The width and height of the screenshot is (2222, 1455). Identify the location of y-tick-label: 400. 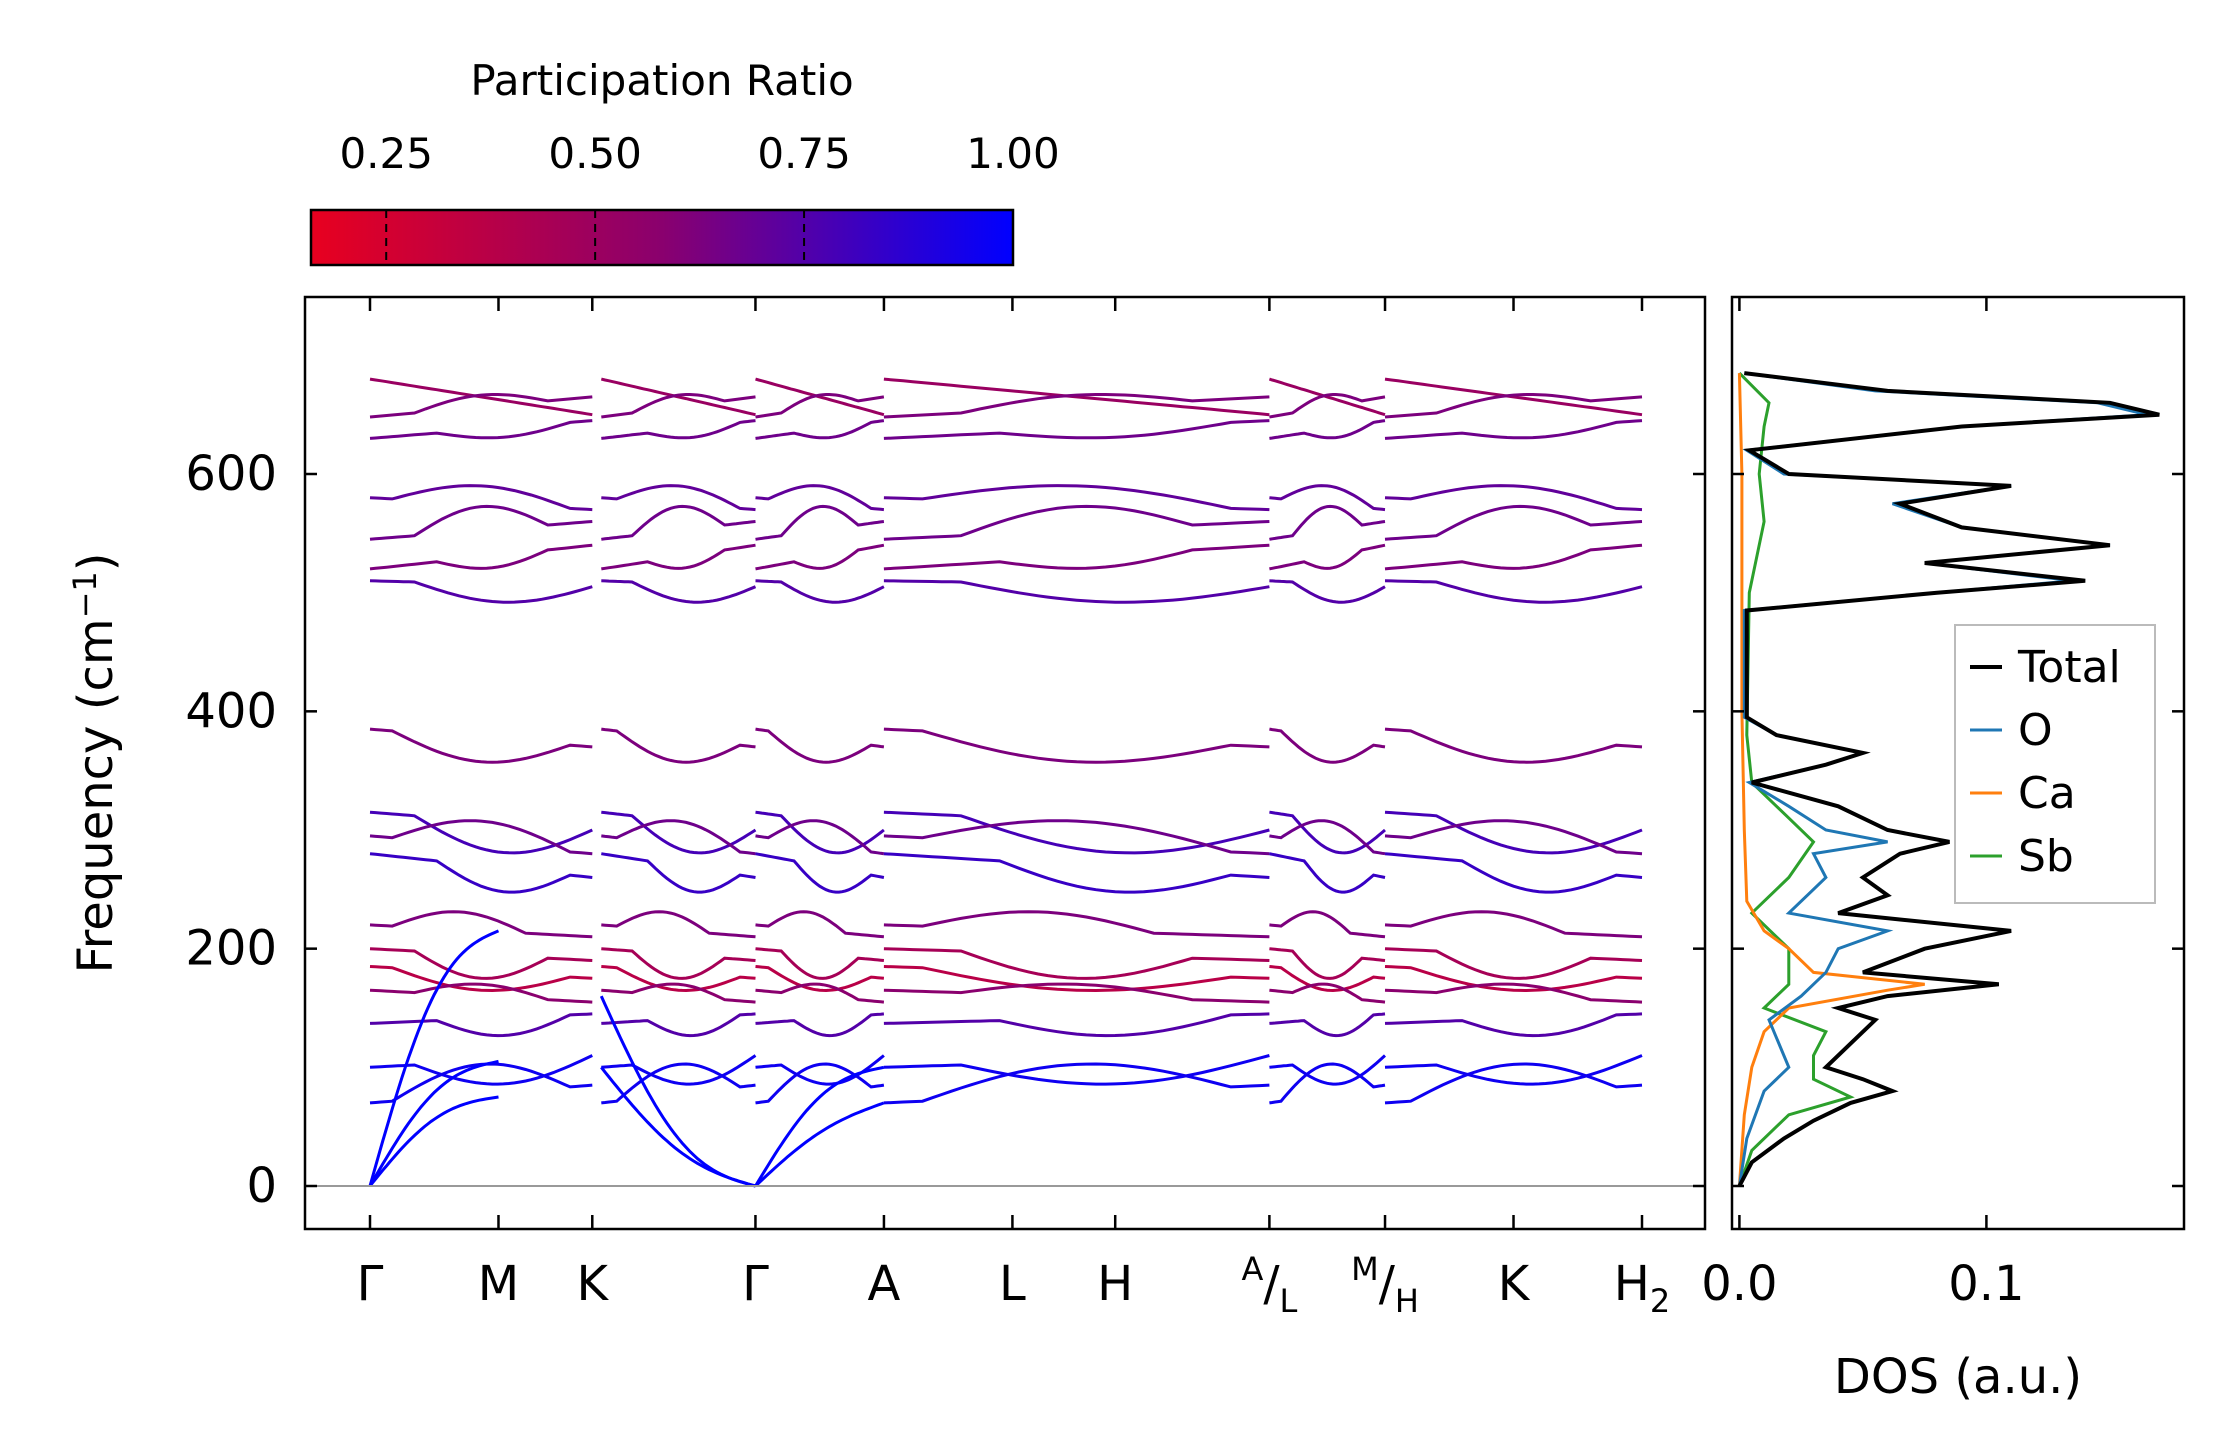
(231, 711).